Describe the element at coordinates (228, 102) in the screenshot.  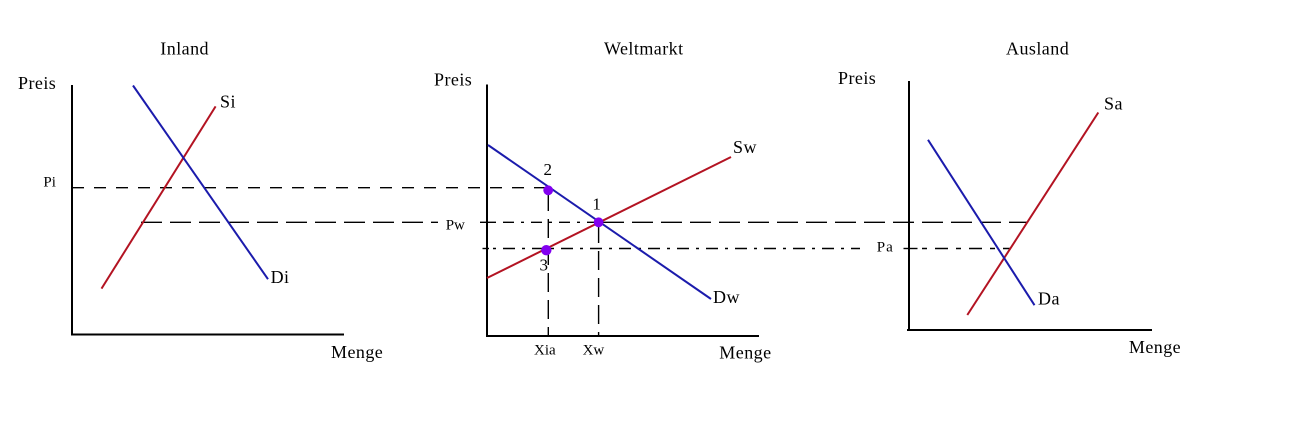
I see `svg-text: Si` at that location.